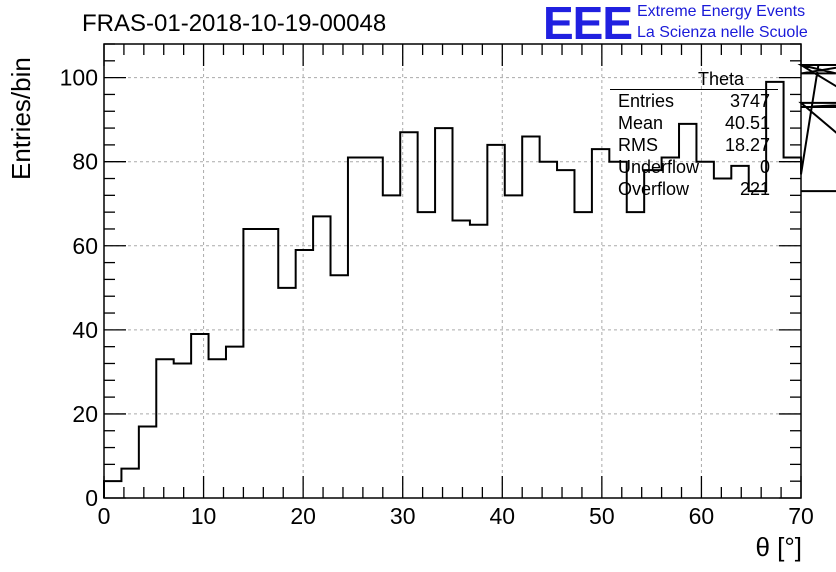 The height and width of the screenshot is (572, 836). Describe the element at coordinates (85, 330) in the screenshot. I see `y-tick-label: 40` at that location.